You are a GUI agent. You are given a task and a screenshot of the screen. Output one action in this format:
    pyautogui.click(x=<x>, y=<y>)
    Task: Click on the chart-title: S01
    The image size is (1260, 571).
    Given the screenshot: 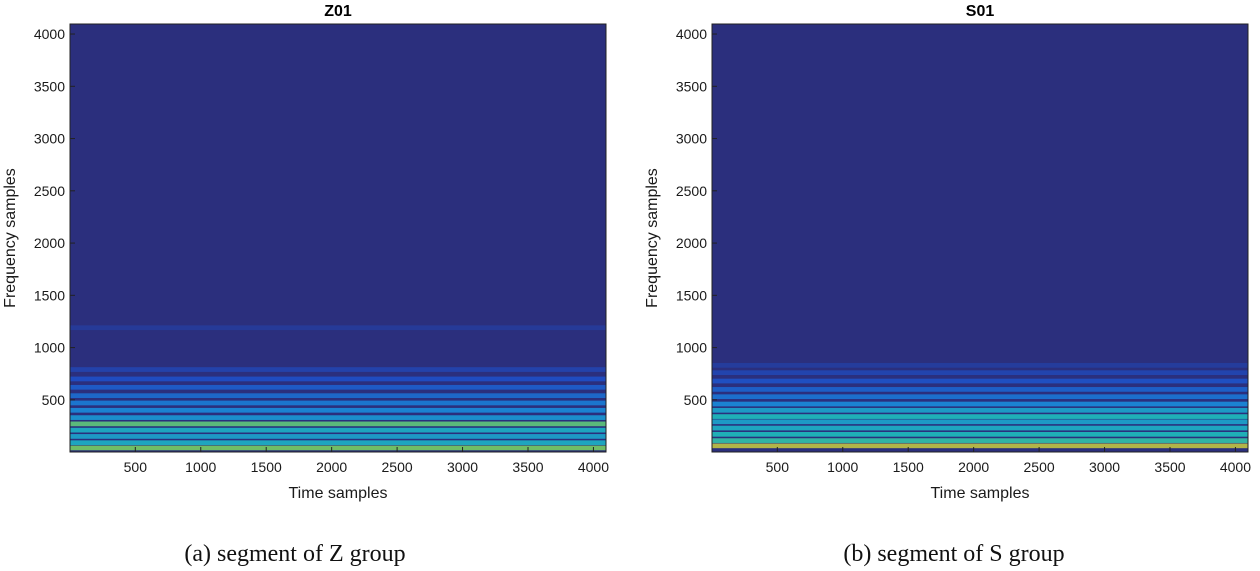 What is the action you would take?
    pyautogui.click(x=980, y=11)
    